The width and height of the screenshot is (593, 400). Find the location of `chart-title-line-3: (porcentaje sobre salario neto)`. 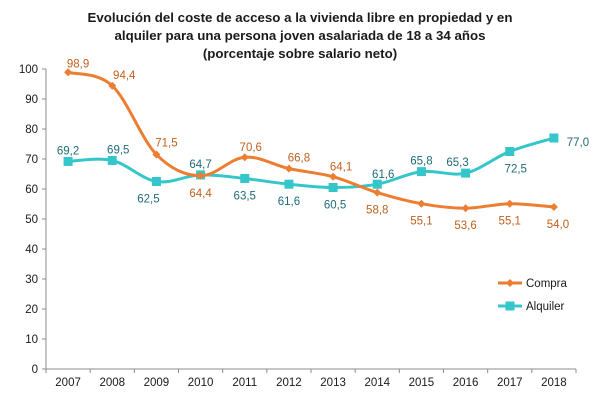

chart-title-line-3: (porcentaje sobre salario neto) is located at coordinates (300, 53).